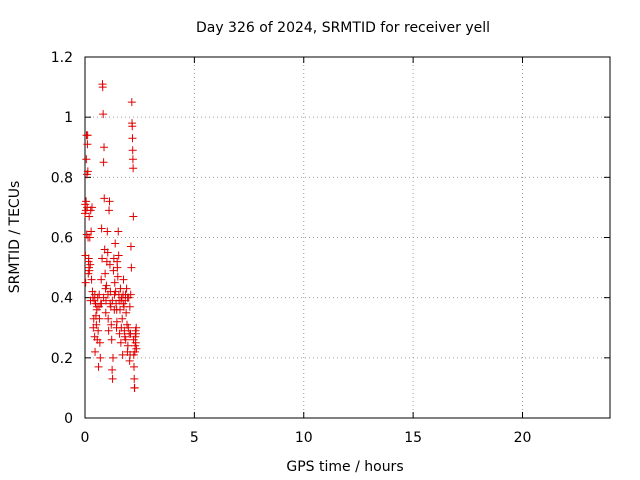 This screenshot has width=640, height=480. I want to click on x-tick-label: 10, so click(304, 438).